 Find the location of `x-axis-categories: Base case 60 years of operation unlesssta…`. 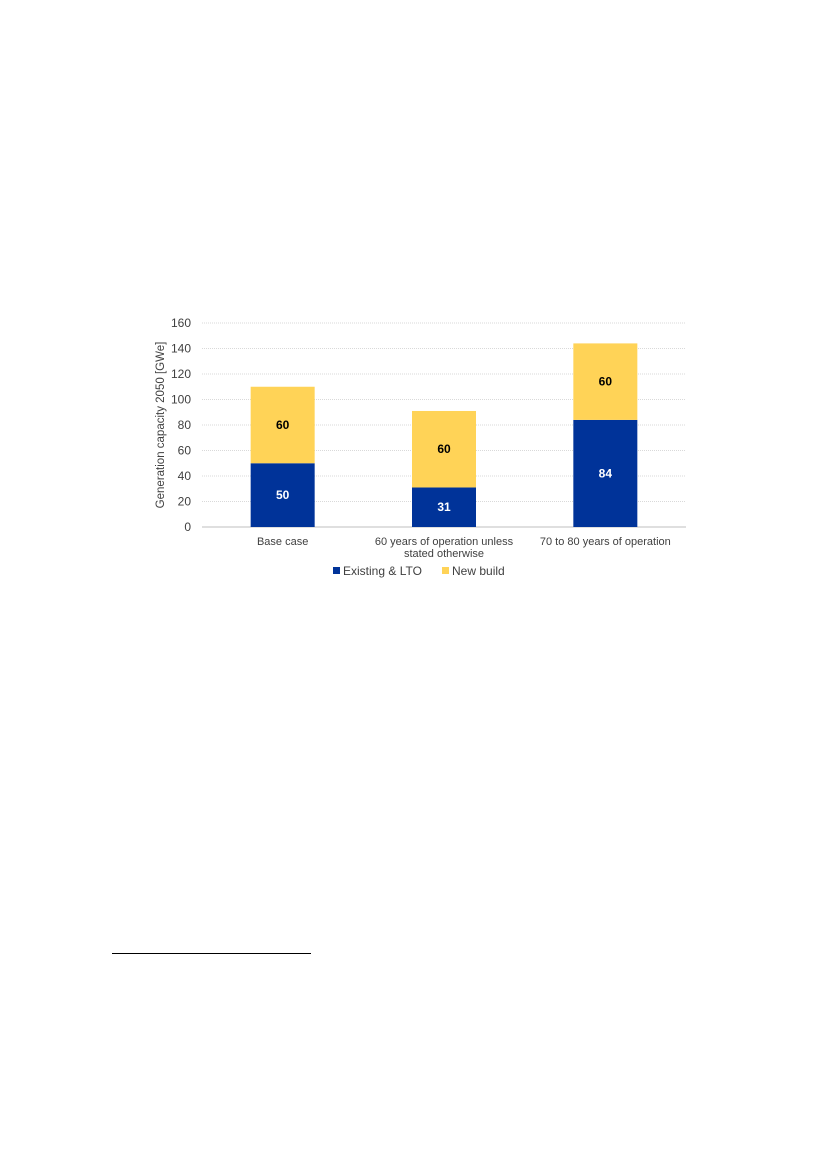

x-axis-categories: Base case 60 years of operation unlesssta… is located at coordinates (464, 548).